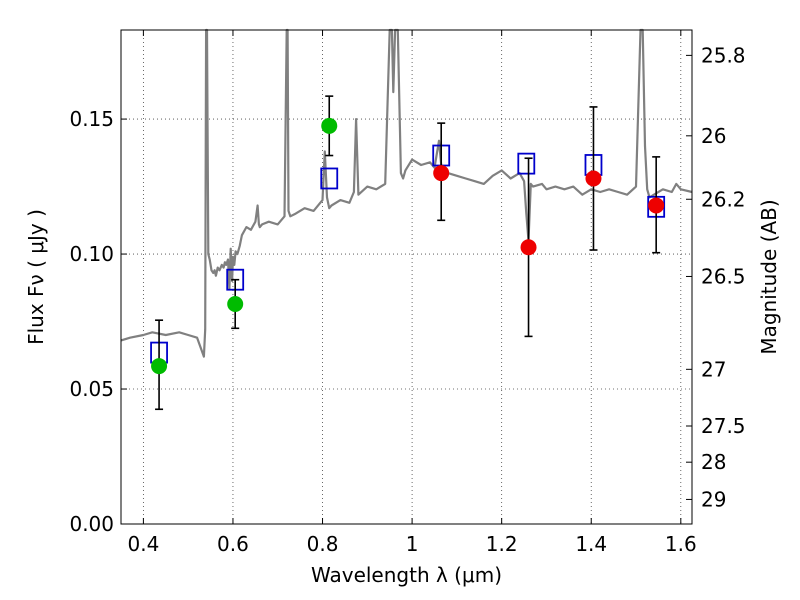 This screenshot has width=800, height=600. Describe the element at coordinates (713, 136) in the screenshot. I see `y2-tick-label: 26` at that location.